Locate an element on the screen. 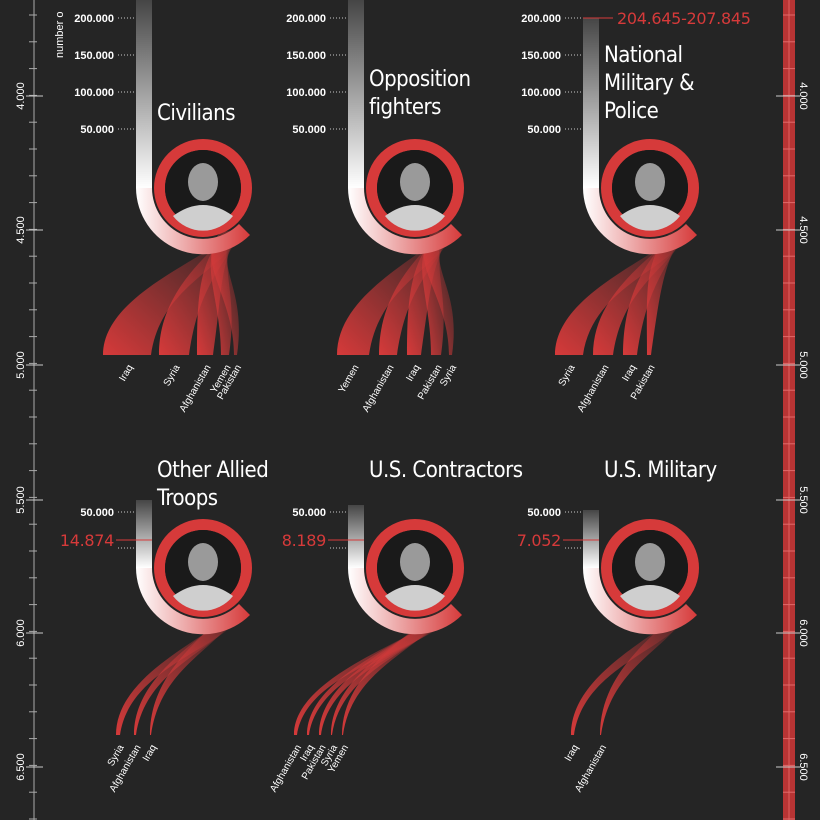 The height and width of the screenshot is (820, 820). right-tick-label: 4.000 is located at coordinates (803, 96).